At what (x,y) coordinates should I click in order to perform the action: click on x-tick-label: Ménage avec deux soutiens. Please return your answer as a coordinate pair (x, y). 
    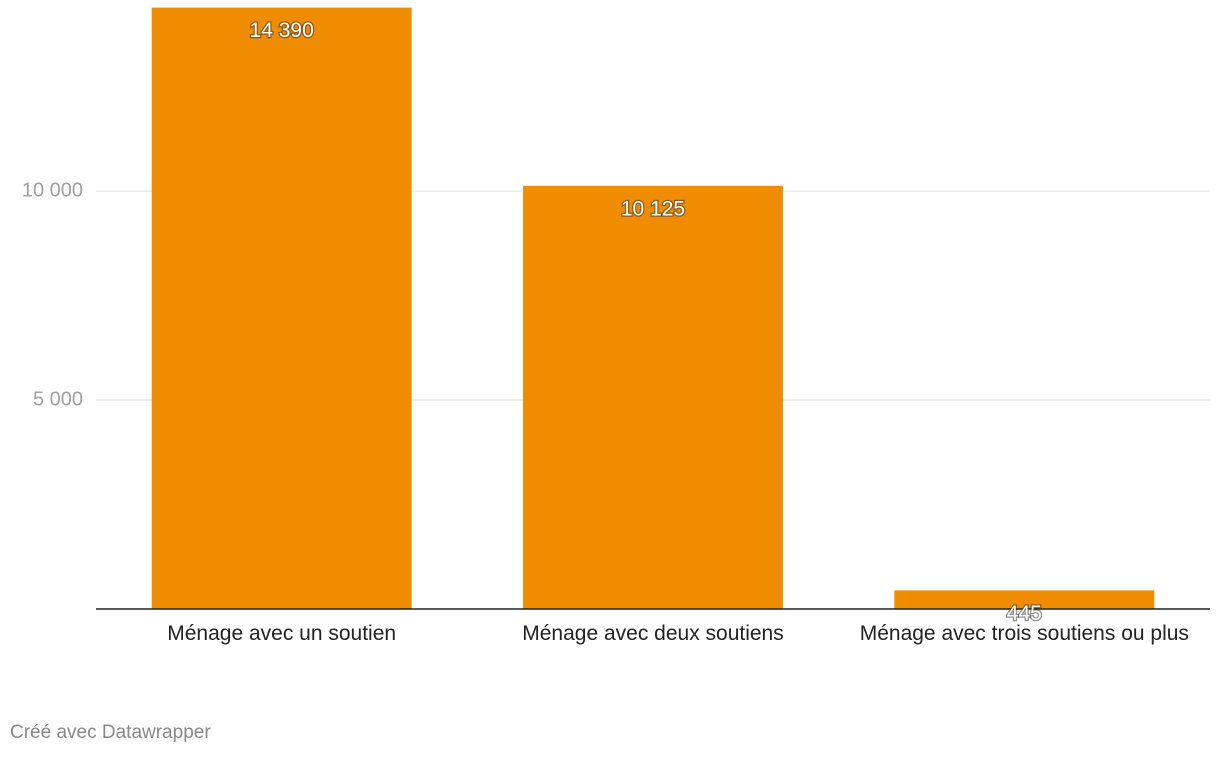
    Looking at the image, I should click on (653, 633).